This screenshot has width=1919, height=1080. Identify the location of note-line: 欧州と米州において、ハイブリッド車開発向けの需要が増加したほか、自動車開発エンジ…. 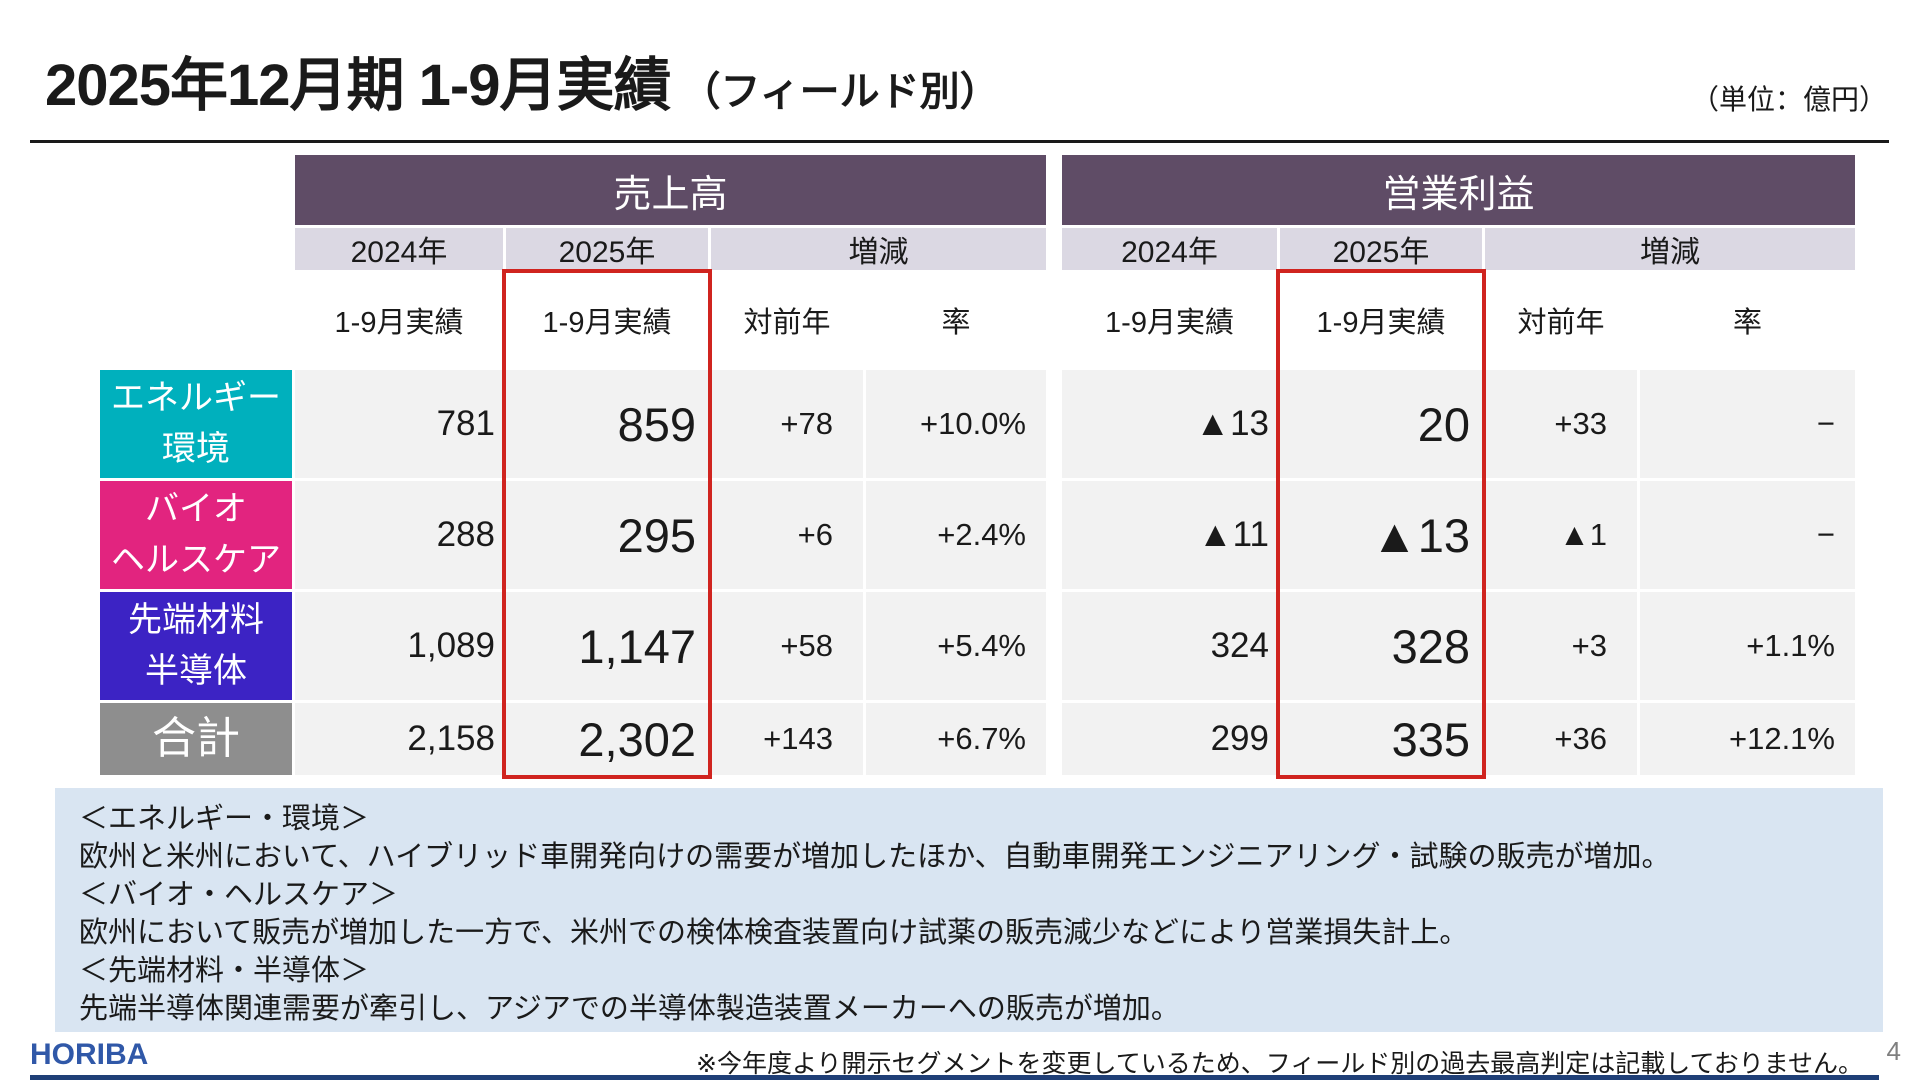
(875, 857).